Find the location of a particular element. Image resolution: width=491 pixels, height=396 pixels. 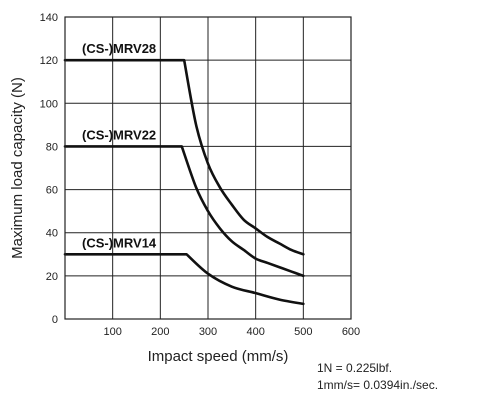

y-tick-label-80: 80 is located at coordinates (52, 147).